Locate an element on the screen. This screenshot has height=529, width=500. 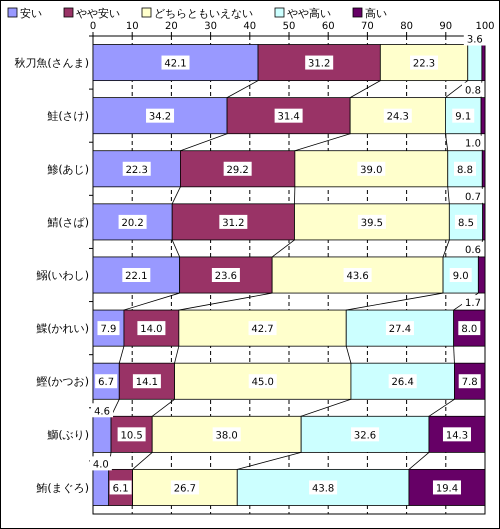
x-tick-label: 10 is located at coordinates (132, 26).